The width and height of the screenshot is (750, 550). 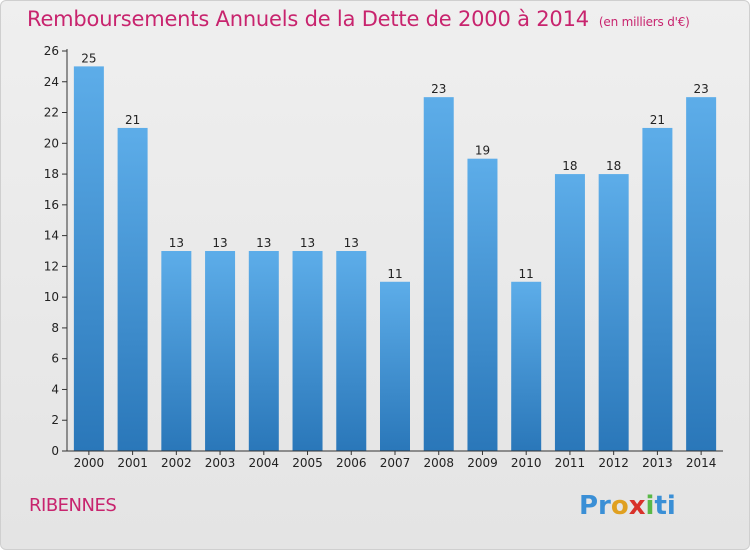 I want to click on y-tick-label: 18, so click(x=51, y=174).